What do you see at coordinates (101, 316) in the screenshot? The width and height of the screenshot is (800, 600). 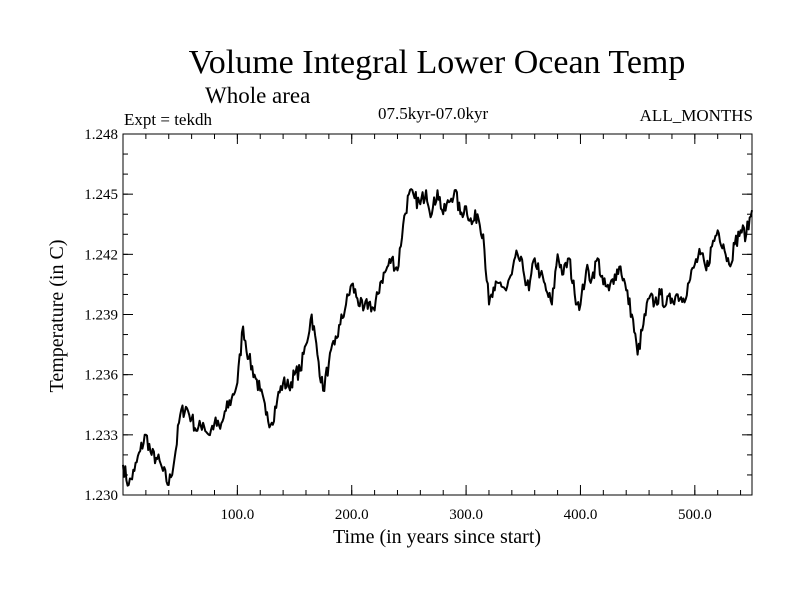 I see `y-tick-label: 1.239` at bounding box center [101, 316].